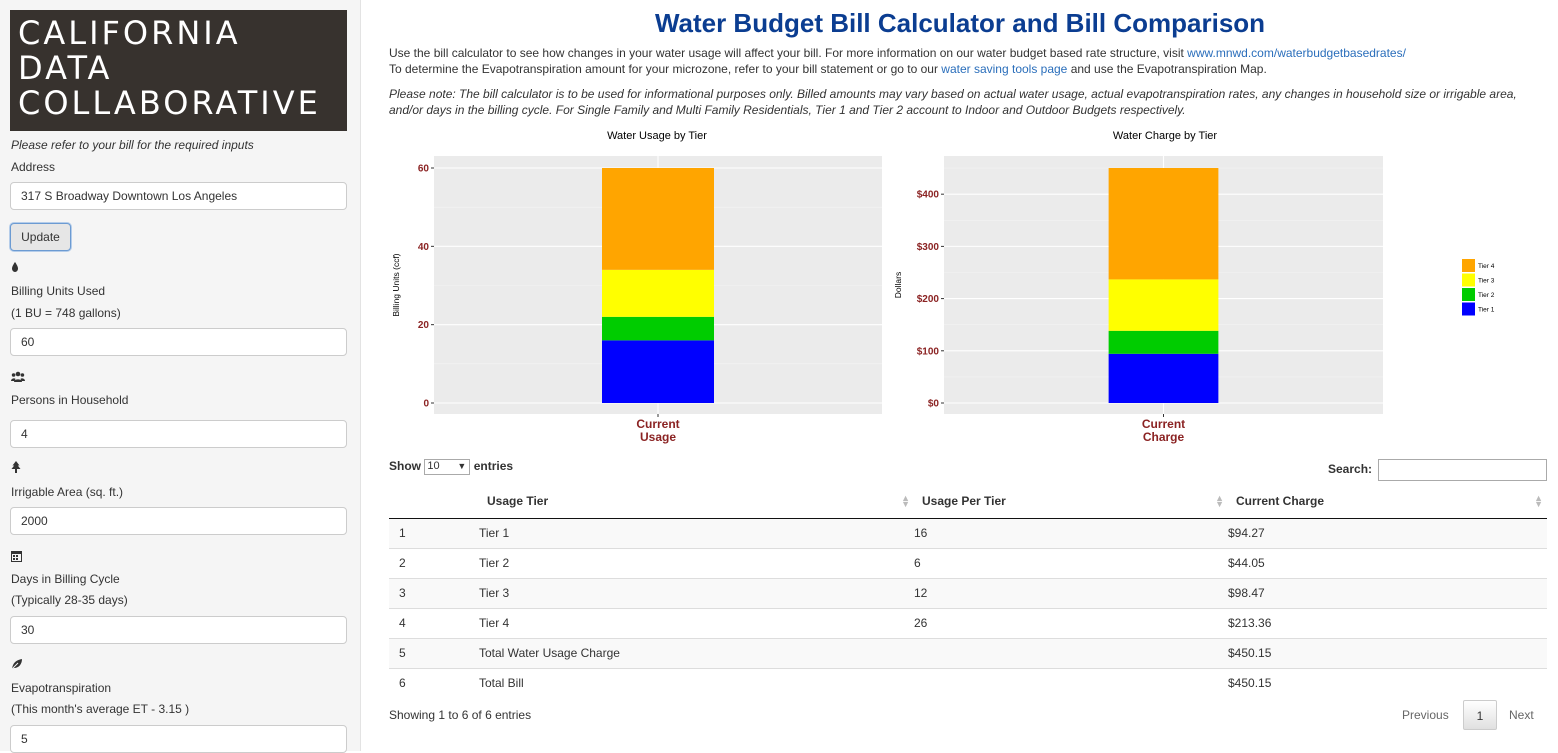 The width and height of the screenshot is (1558, 753). I want to click on chart-title: Water Charge by Tier, so click(1165, 136).